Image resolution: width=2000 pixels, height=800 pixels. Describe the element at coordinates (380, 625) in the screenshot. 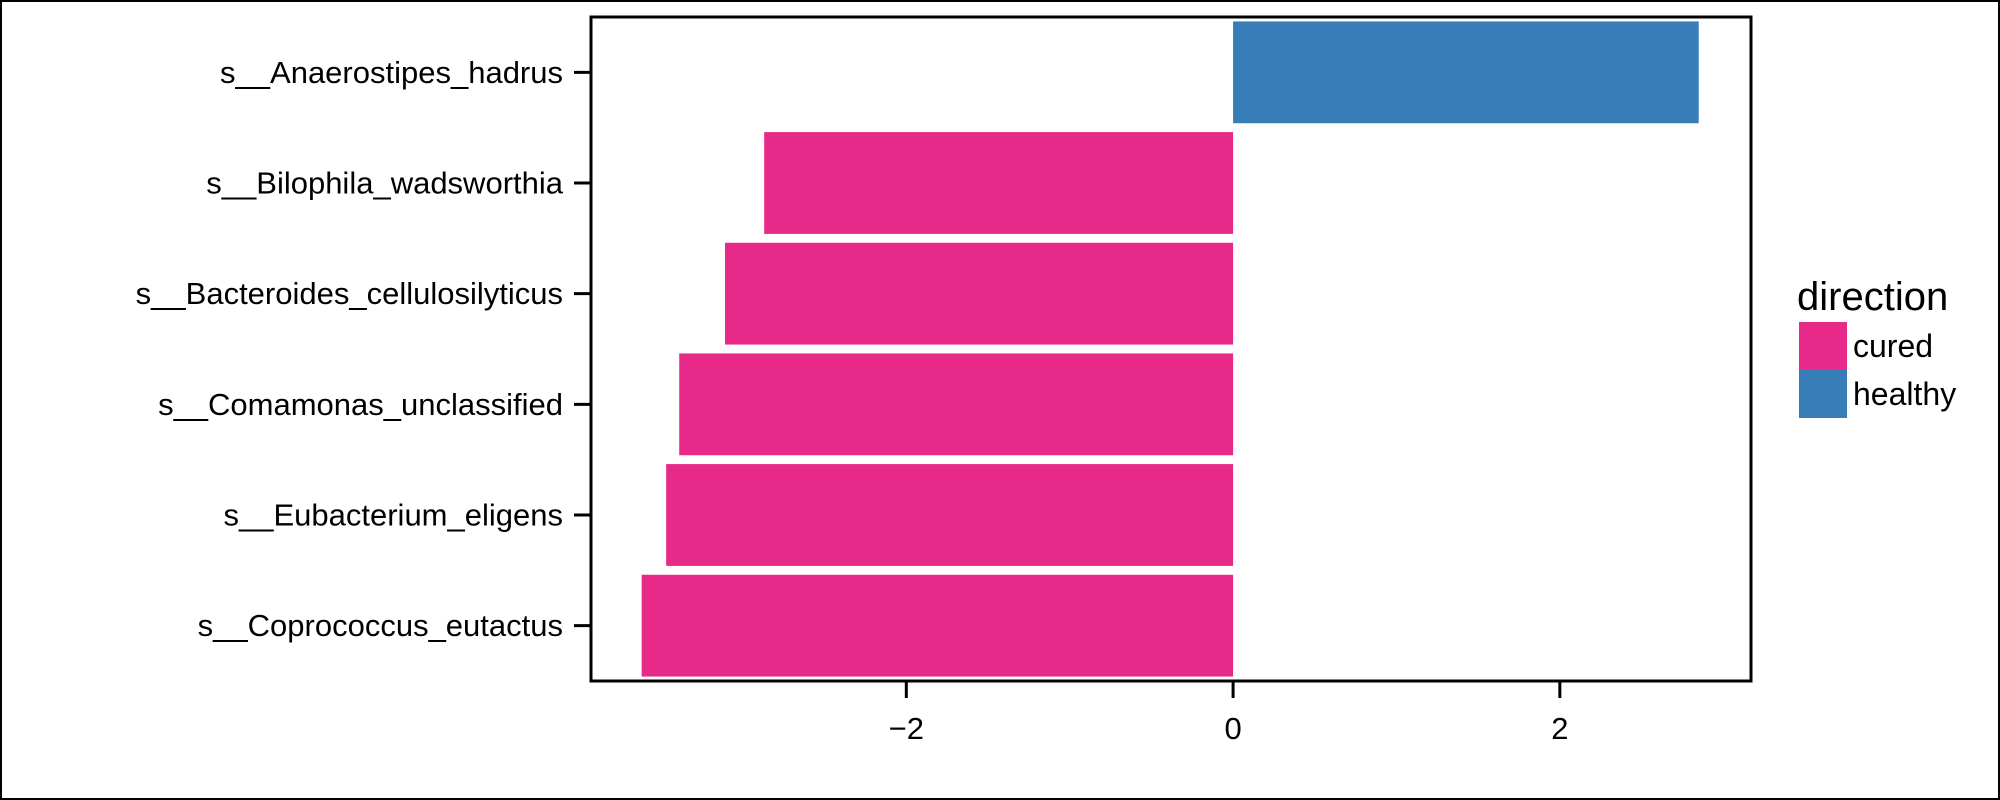

I see `y-tick-label: s__Coprococcus_eutactus` at that location.